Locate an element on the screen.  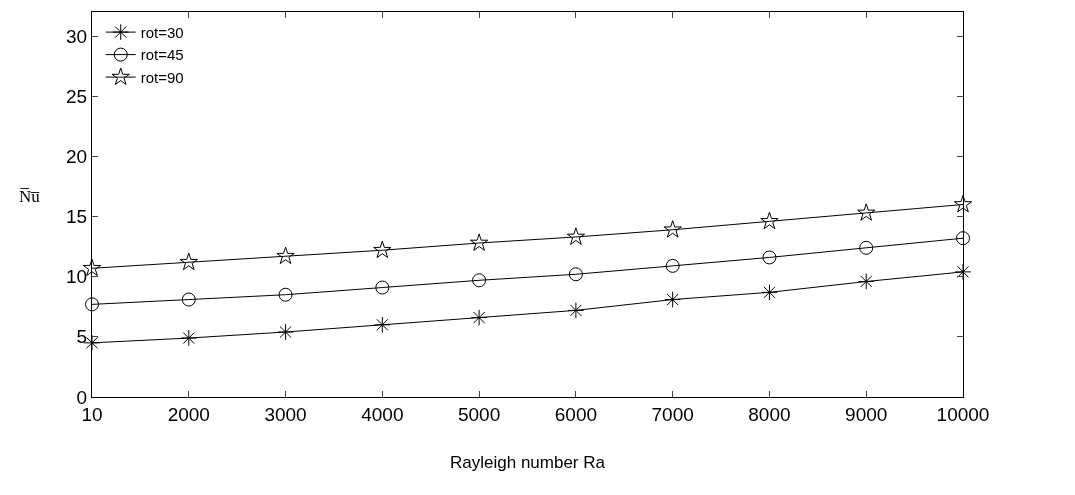
x-tick-label: 2000 is located at coordinates (188, 414).